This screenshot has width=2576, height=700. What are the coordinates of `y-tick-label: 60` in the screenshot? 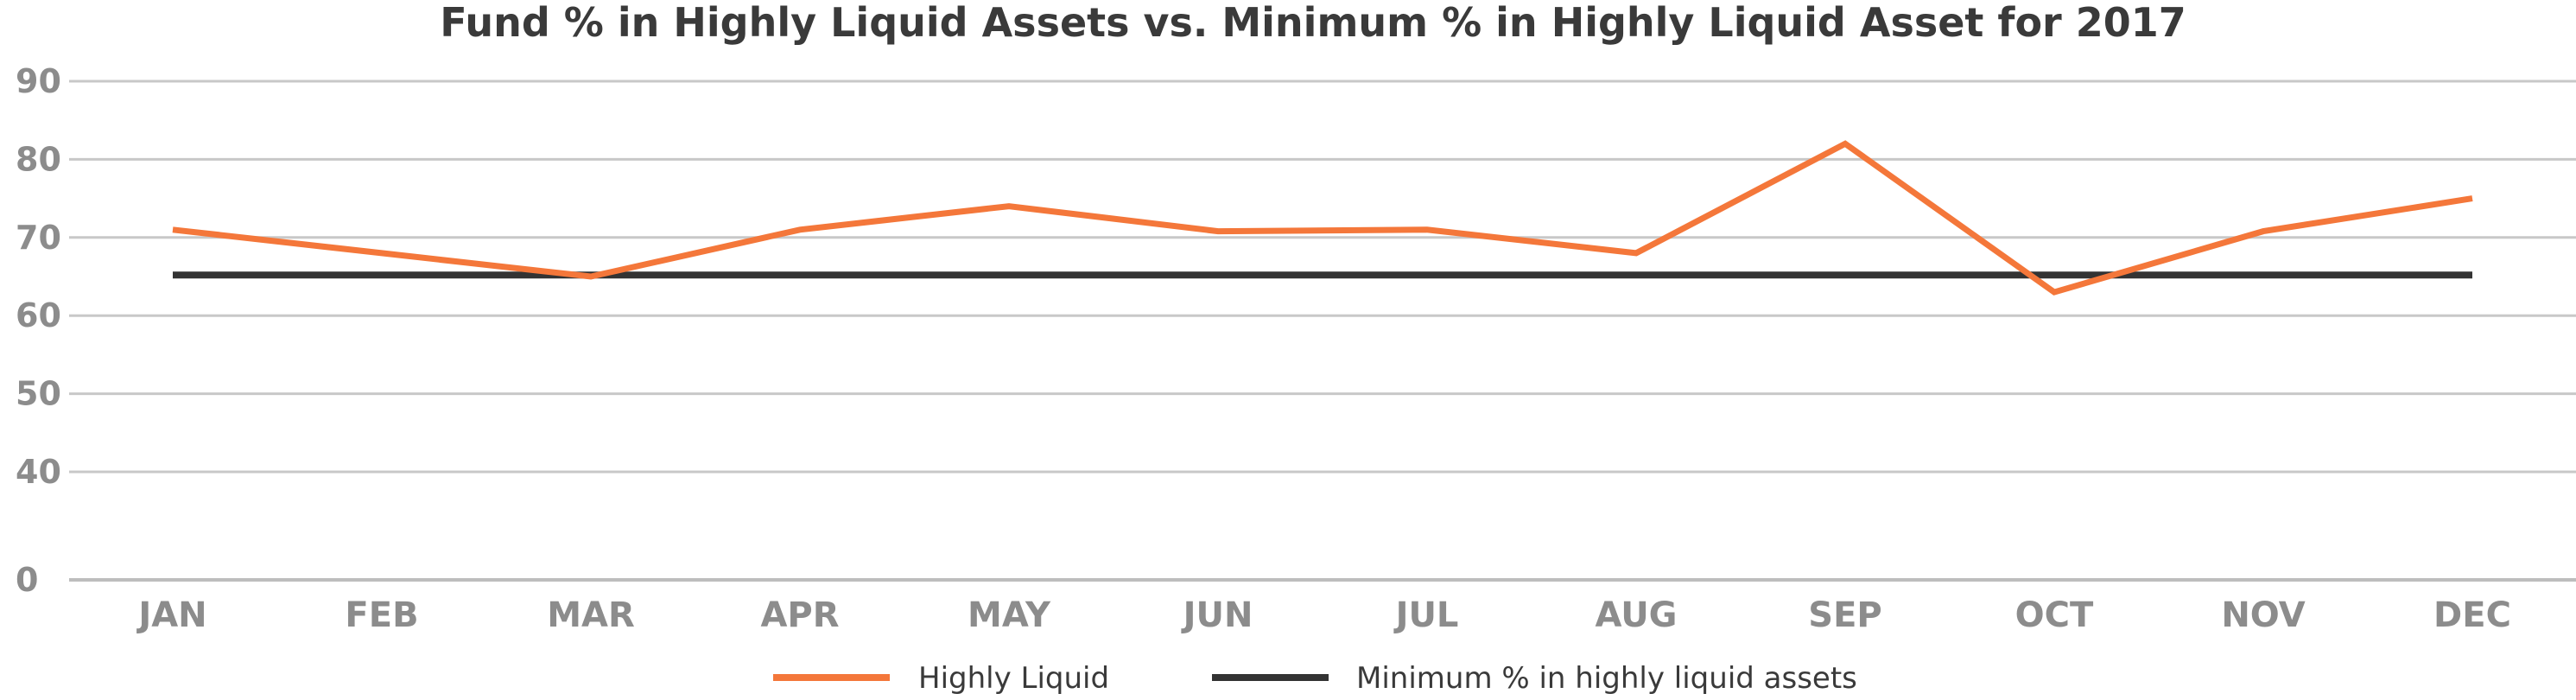 It's located at (38, 315).